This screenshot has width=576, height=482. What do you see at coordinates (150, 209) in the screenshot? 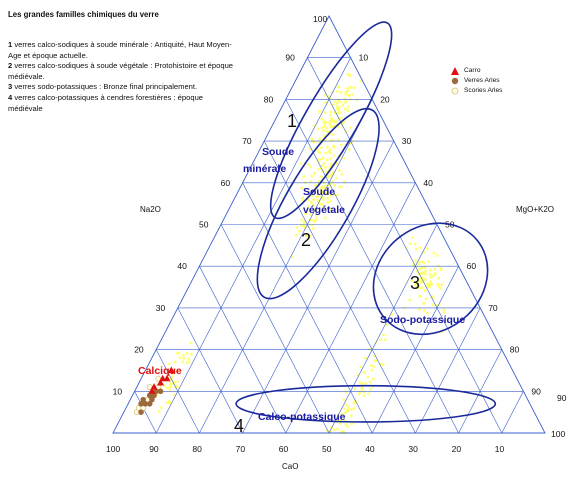
I see `axis-label-na2o: Na2O` at bounding box center [150, 209].